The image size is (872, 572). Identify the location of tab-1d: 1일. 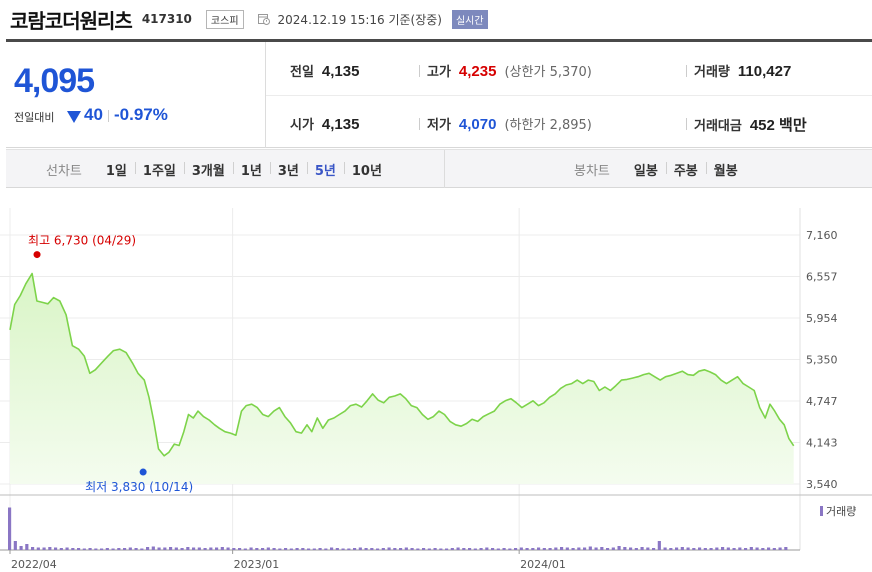
(116, 171).